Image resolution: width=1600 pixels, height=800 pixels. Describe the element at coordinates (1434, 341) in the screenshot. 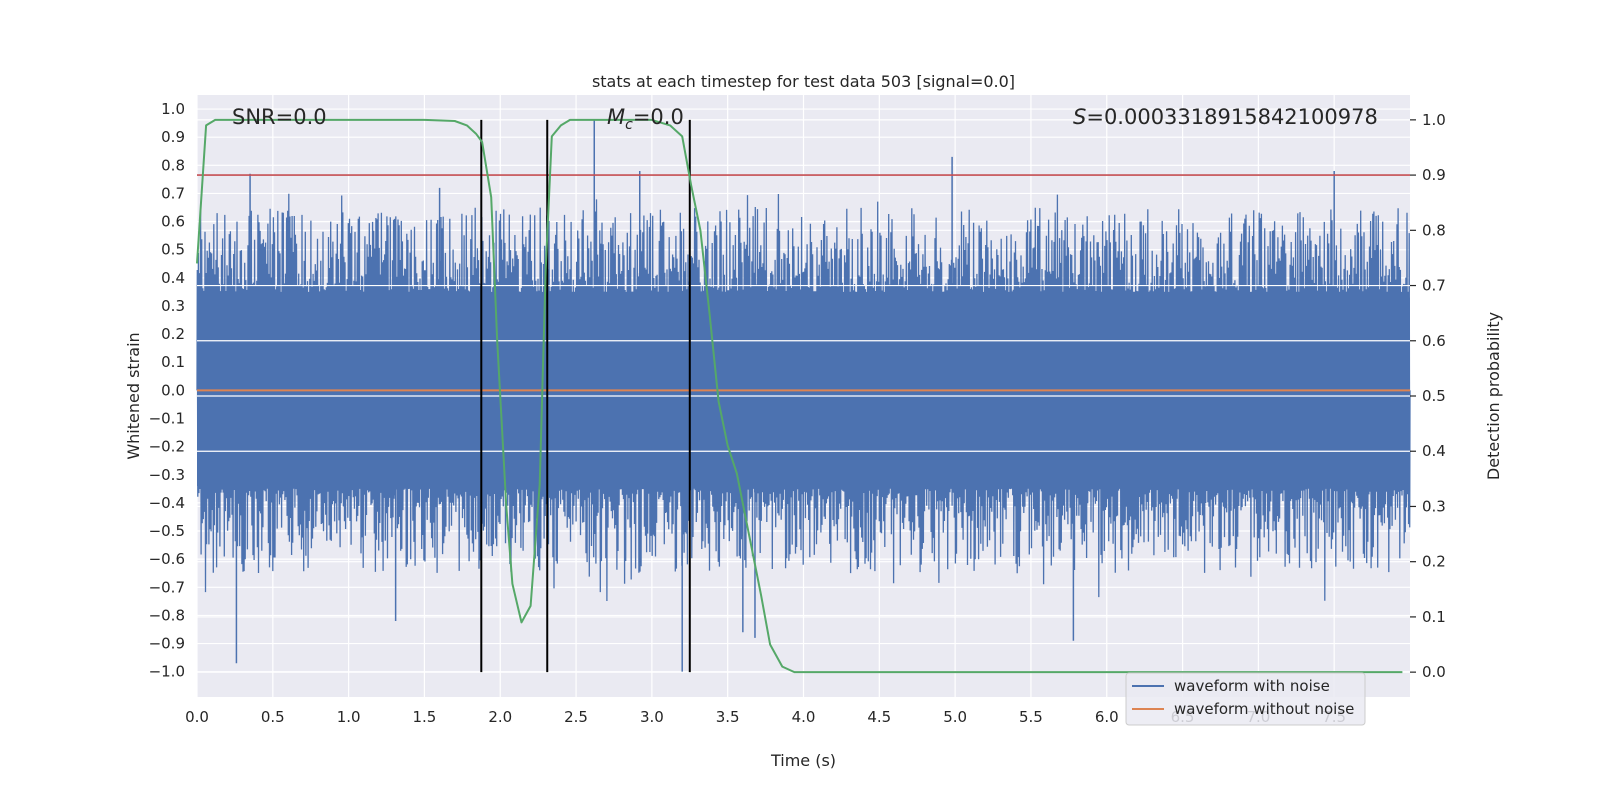

I see `y2-tick-label: 0.6` at that location.